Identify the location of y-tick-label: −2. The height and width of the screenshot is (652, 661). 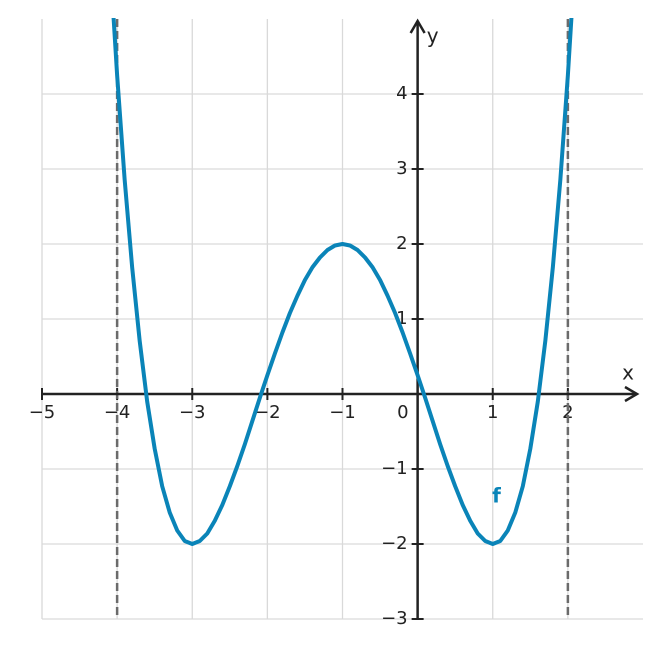
(394, 543).